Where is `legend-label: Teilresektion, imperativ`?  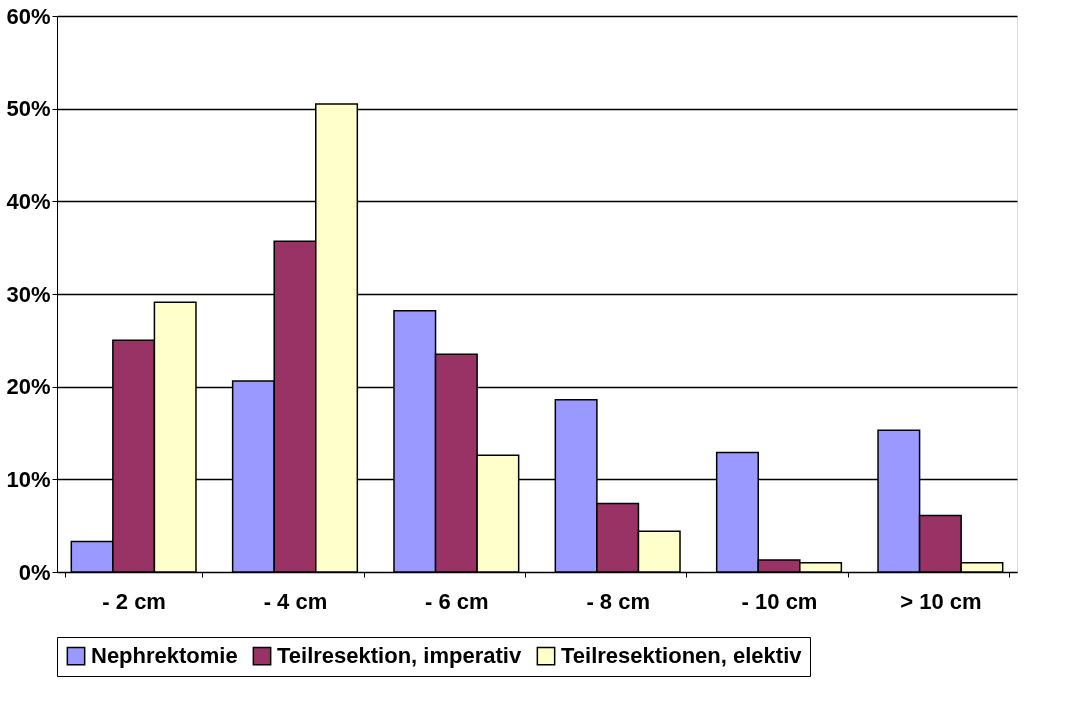
legend-label: Teilresektion, imperativ is located at coordinates (399, 656).